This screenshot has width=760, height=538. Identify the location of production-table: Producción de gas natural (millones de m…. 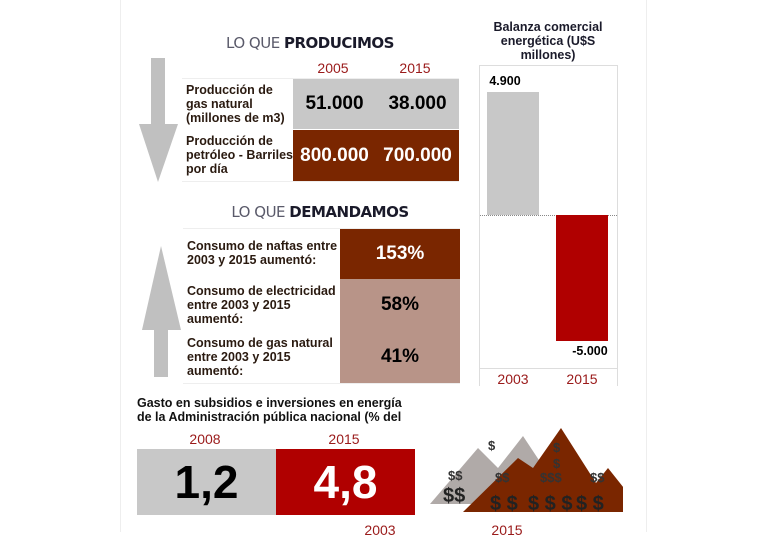
(320, 130).